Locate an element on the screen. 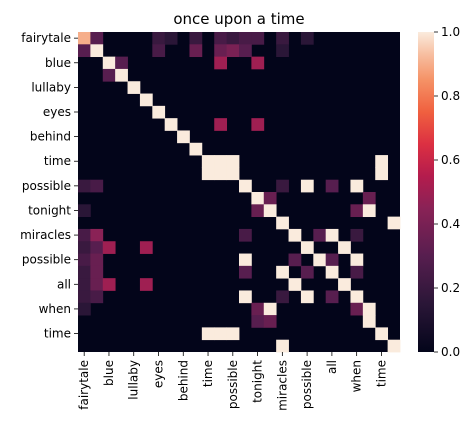 The image size is (476, 431). x-tick-label: when is located at coordinates (357, 376).